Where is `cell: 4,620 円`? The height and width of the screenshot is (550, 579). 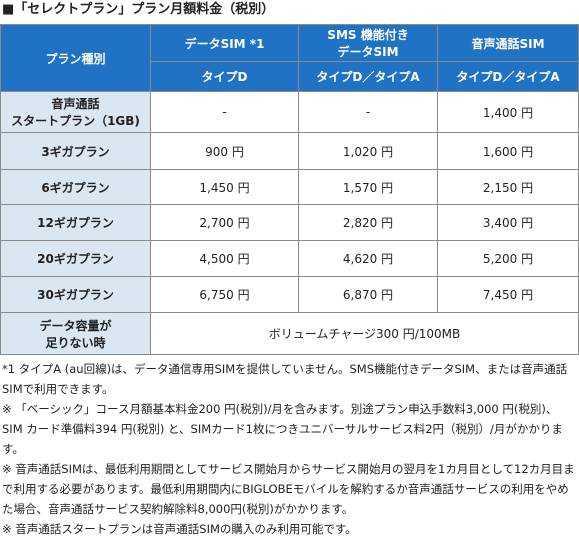 cell: 4,620 円 is located at coordinates (368, 258).